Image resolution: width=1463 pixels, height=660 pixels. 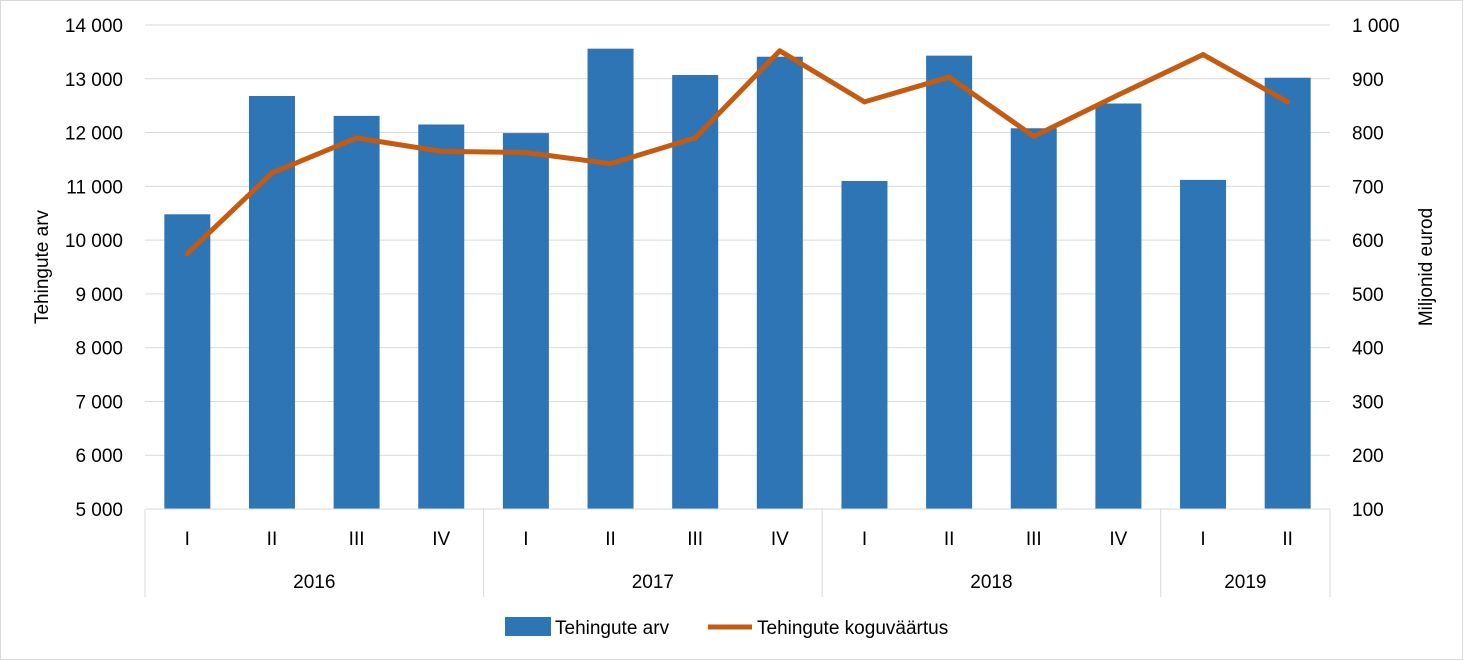 I want to click on left-tick-label: 10 000, so click(x=94, y=241).